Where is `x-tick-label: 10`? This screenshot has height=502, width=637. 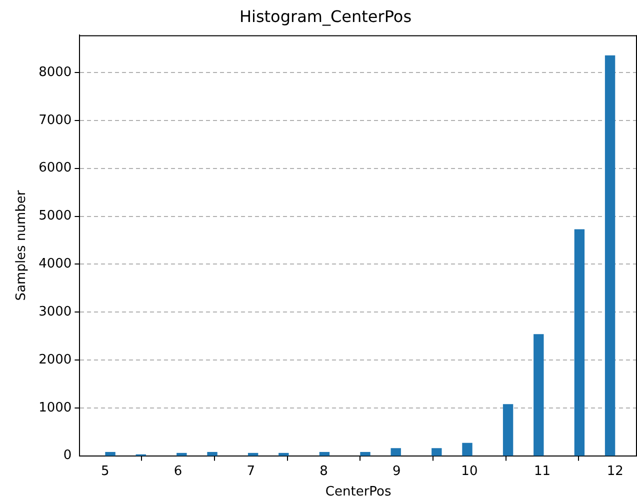 x-tick-label: 10 is located at coordinates (469, 471).